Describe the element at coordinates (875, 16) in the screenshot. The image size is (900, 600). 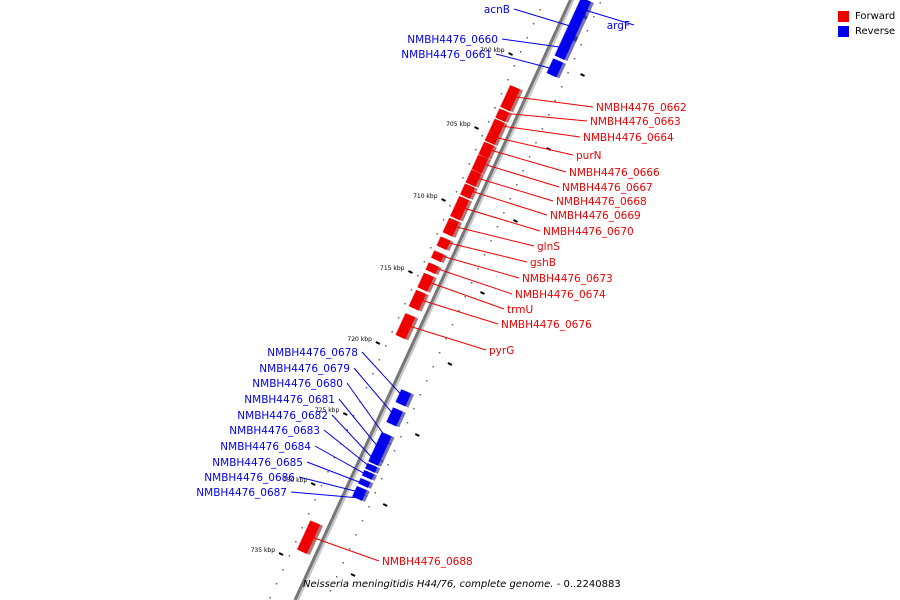
I see `legend-forward-label: Forward` at that location.